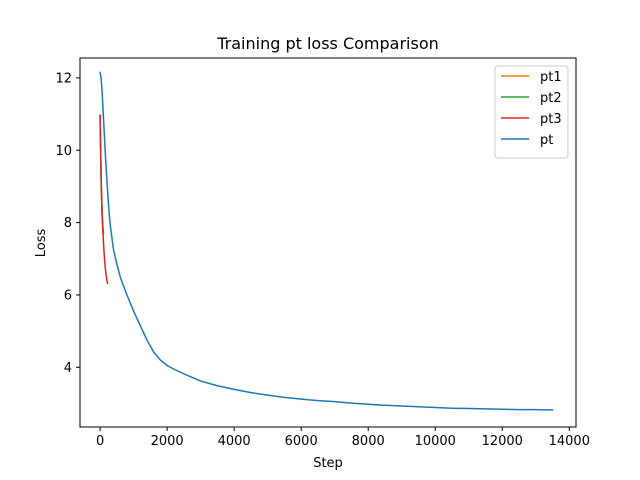  I want to click on x-tick-label: 6000, so click(301, 441).